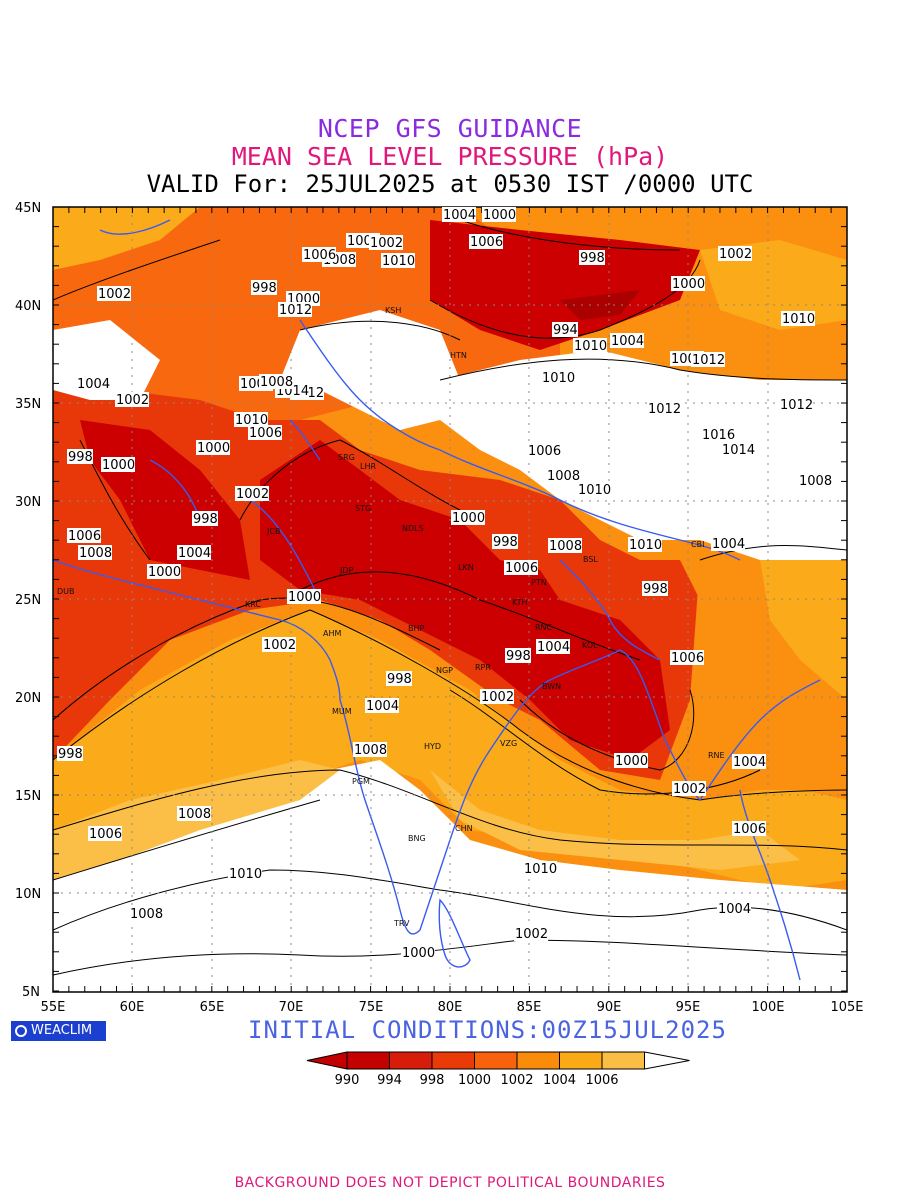 The height and width of the screenshot is (1200, 900). I want to click on city-label: KOL, so click(590, 645).